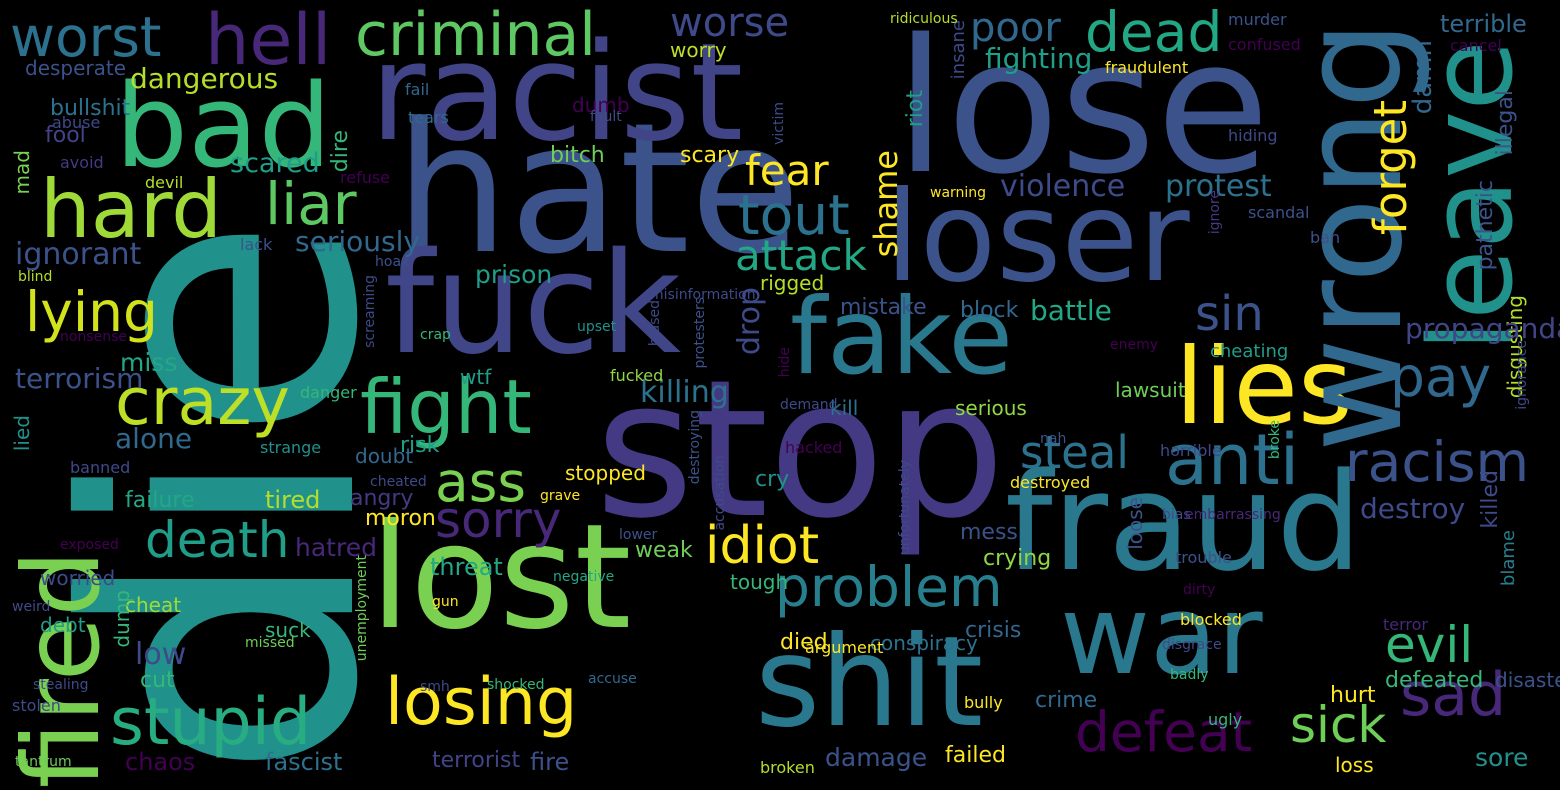 This screenshot has height=790, width=1560. I want to click on cloud-word: cheating, so click(1249, 351).